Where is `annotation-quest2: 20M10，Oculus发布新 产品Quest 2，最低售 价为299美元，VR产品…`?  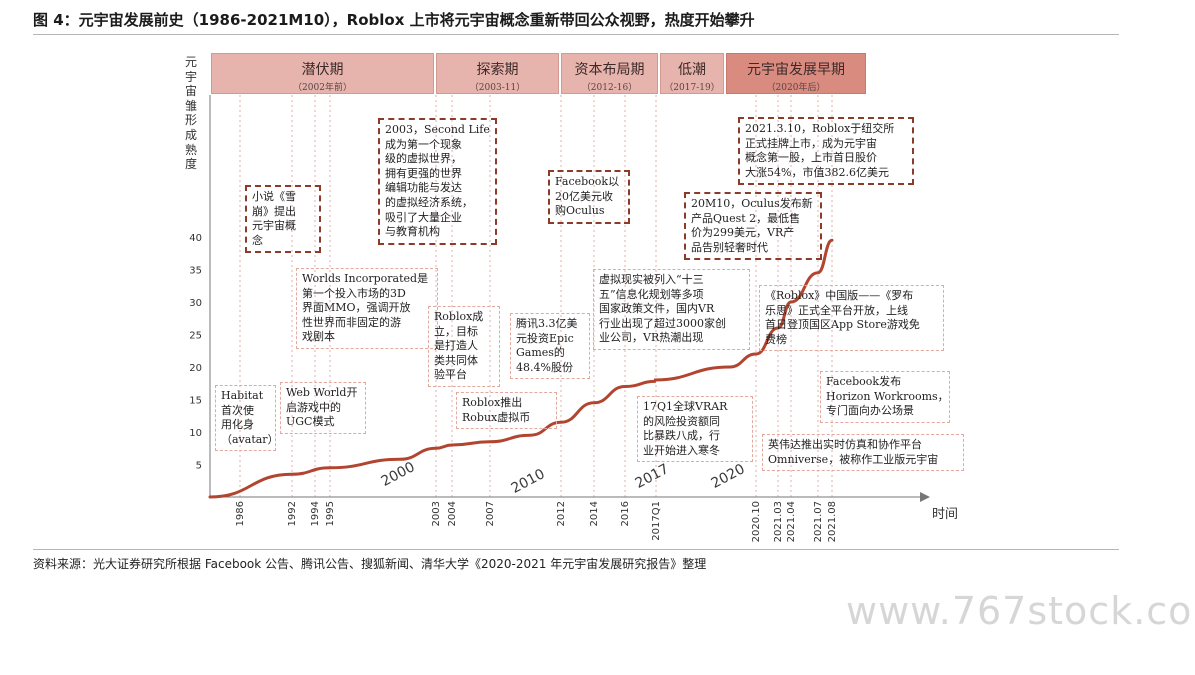
annotation-quest2: 20M10，Oculus发布新 产品Quest 2，最低售 价为299美元，VR产品… is located at coordinates (753, 226).